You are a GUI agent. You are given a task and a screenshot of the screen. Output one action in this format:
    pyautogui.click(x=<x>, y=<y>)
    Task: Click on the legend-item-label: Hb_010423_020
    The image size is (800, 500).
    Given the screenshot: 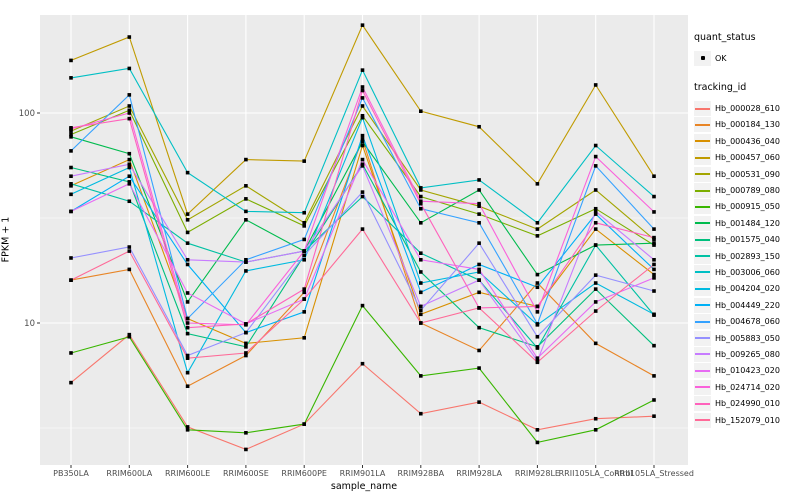 What is the action you would take?
    pyautogui.click(x=747, y=371)
    